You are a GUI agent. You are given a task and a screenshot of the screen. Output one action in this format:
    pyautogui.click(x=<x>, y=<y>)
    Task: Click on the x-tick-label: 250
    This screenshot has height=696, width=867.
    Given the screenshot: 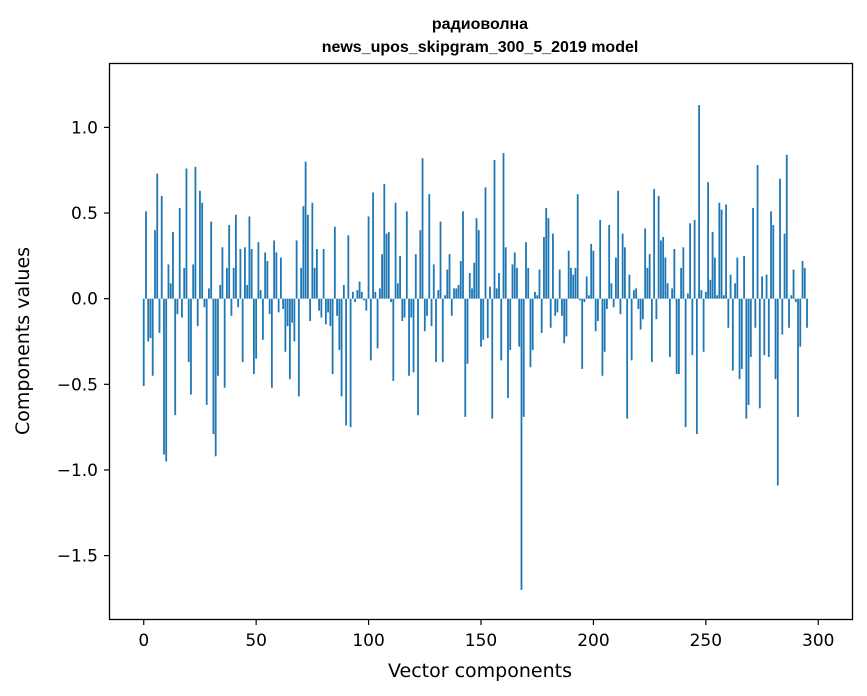 What is the action you would take?
    pyautogui.click(x=706, y=641)
    